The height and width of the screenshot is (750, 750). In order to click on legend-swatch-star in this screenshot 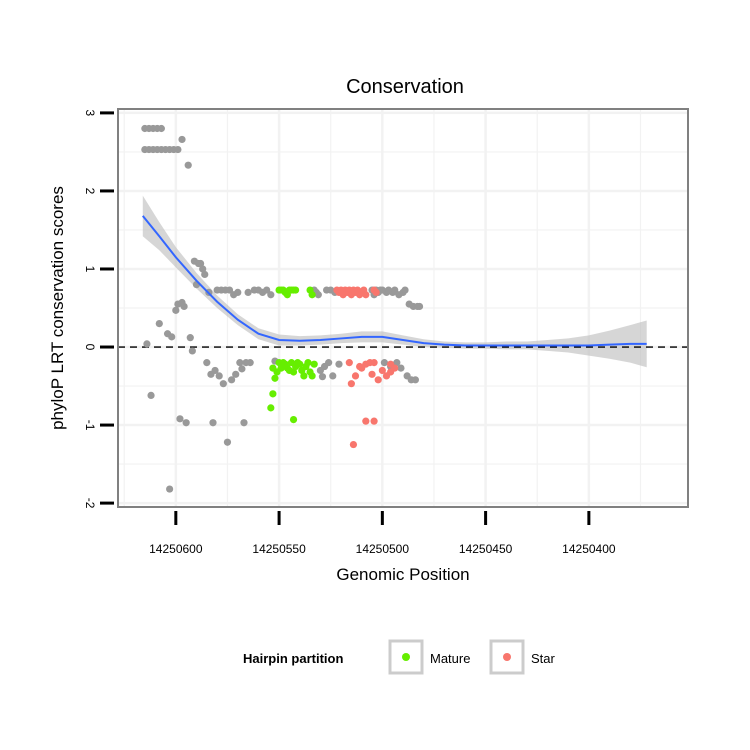, I will do `click(507, 657)`.